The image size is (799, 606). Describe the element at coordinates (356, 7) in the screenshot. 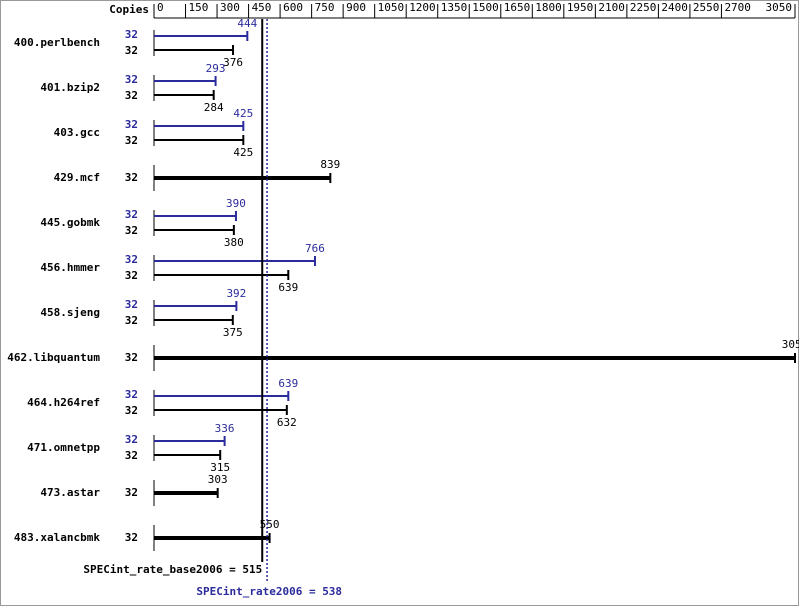

I see `x-tick-label: 900` at that location.